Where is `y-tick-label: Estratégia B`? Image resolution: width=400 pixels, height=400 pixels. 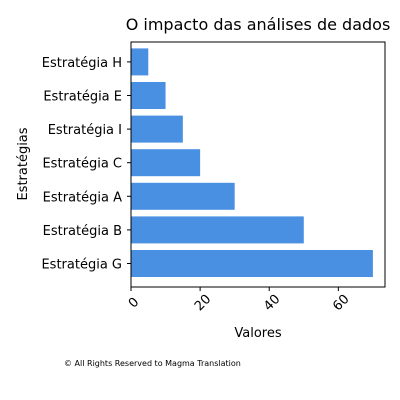 y-tick-label: Estratégia B is located at coordinates (82, 231).